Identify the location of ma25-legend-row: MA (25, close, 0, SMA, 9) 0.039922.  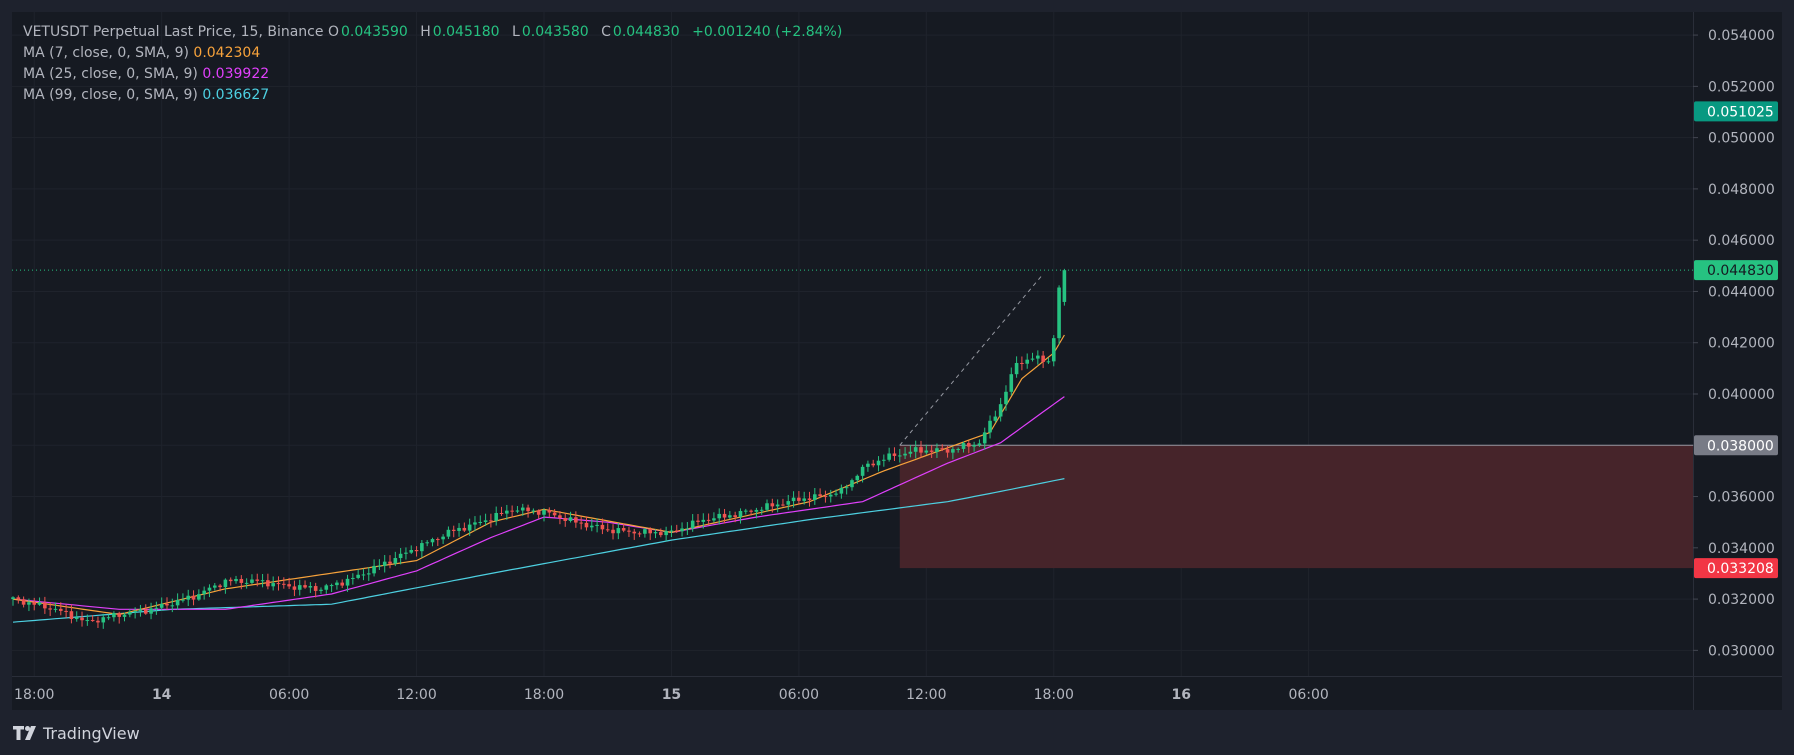
(432, 74).